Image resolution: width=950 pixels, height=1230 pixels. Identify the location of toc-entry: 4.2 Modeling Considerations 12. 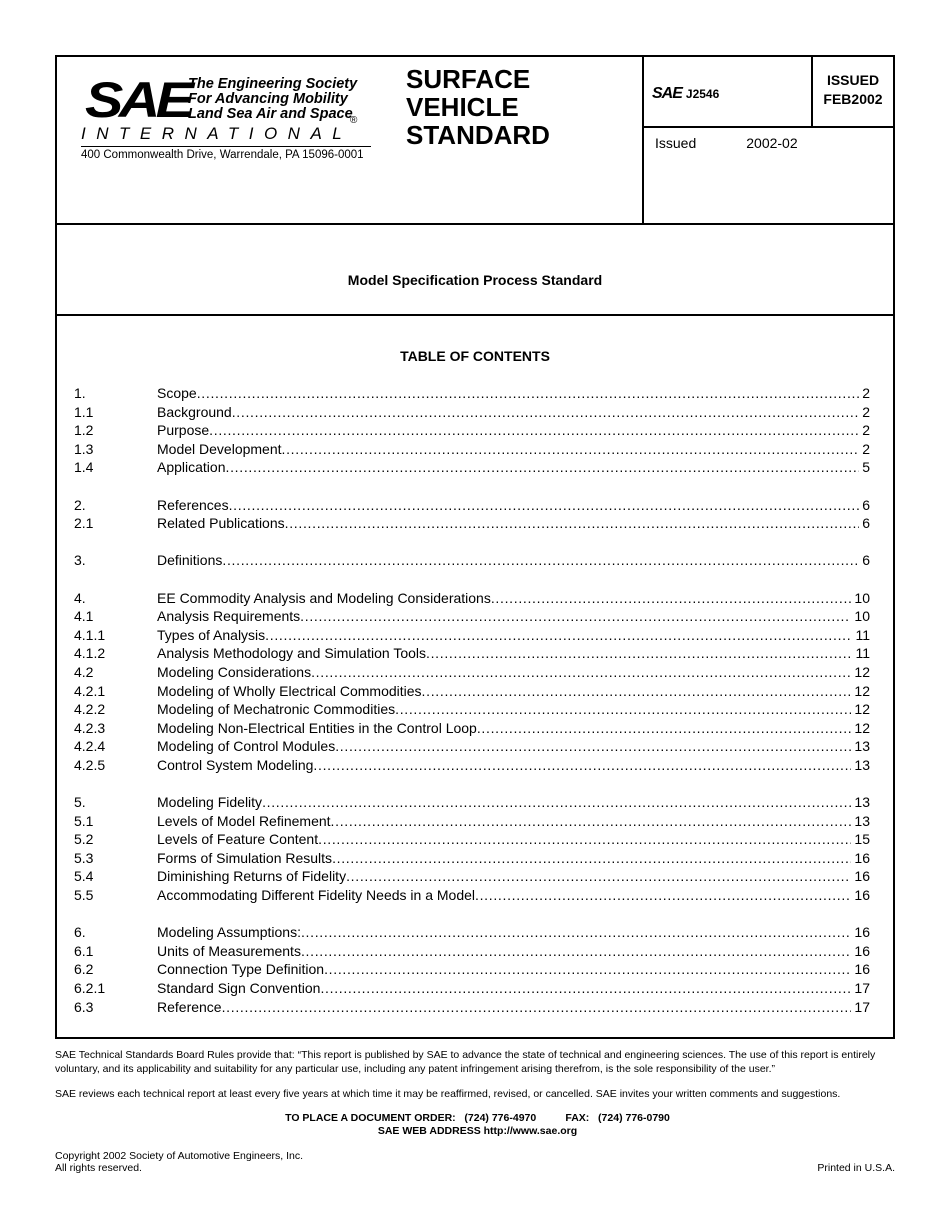
(472, 672).